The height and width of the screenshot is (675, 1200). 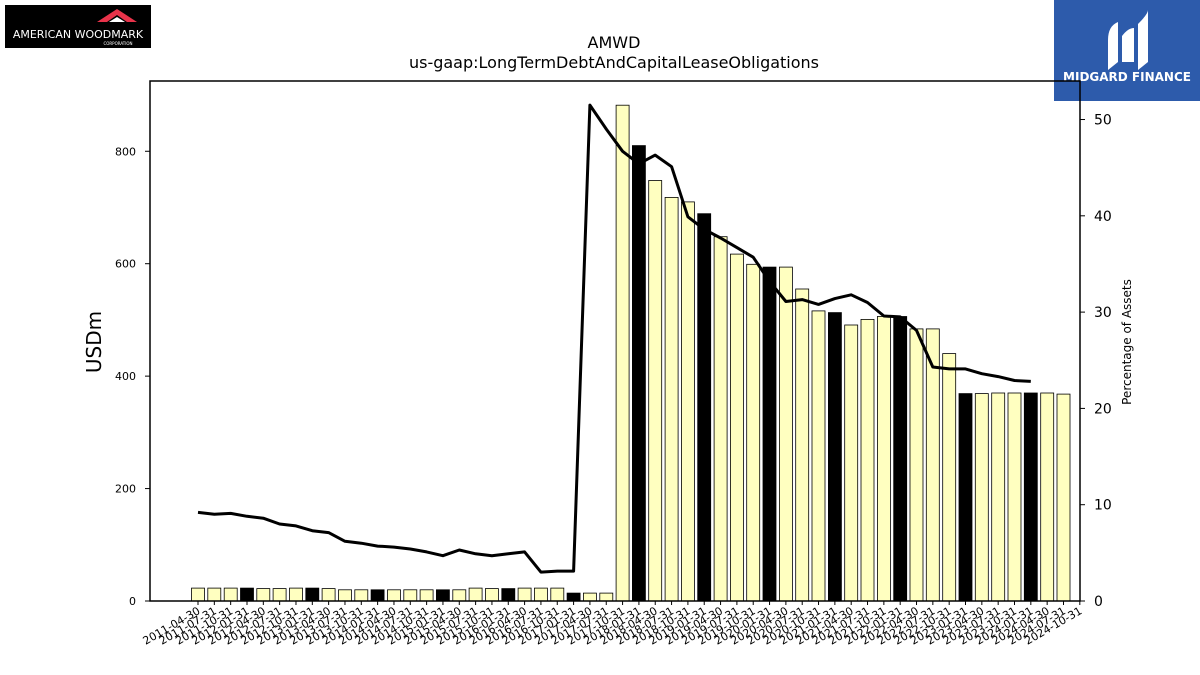 I want to click on midgard-mark-icon, so click(x=1128, y=40).